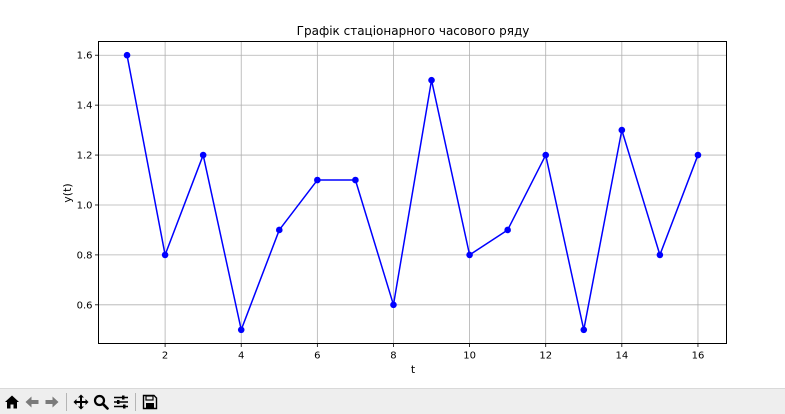 The width and height of the screenshot is (785, 414). What do you see at coordinates (67, 192) in the screenshot?
I see `y-axis-label: y(t)` at bounding box center [67, 192].